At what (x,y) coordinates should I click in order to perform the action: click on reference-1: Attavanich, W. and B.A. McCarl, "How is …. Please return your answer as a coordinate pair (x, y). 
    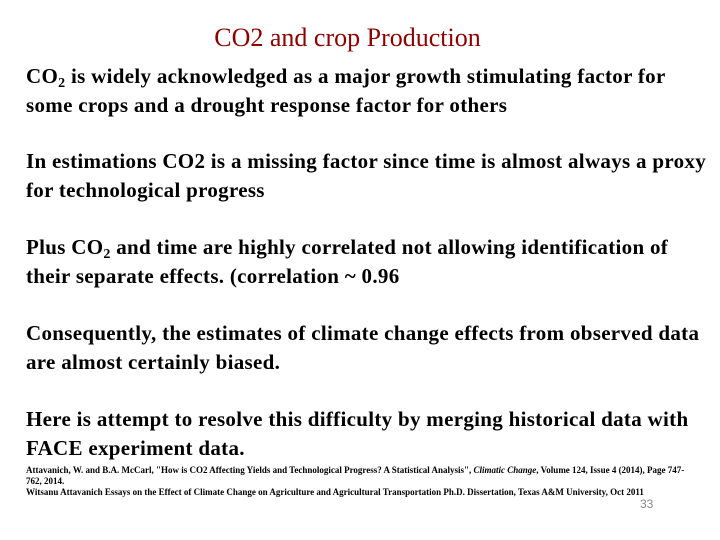
    Looking at the image, I should click on (356, 476).